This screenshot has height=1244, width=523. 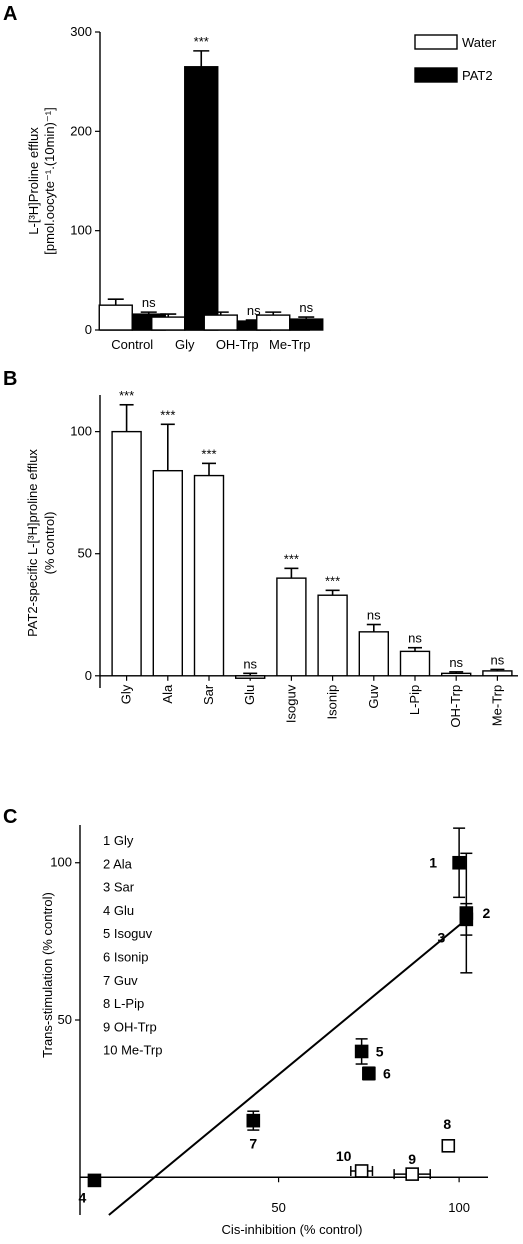 I want to click on panel-c-point-5: 5, so click(x=369, y=1051).